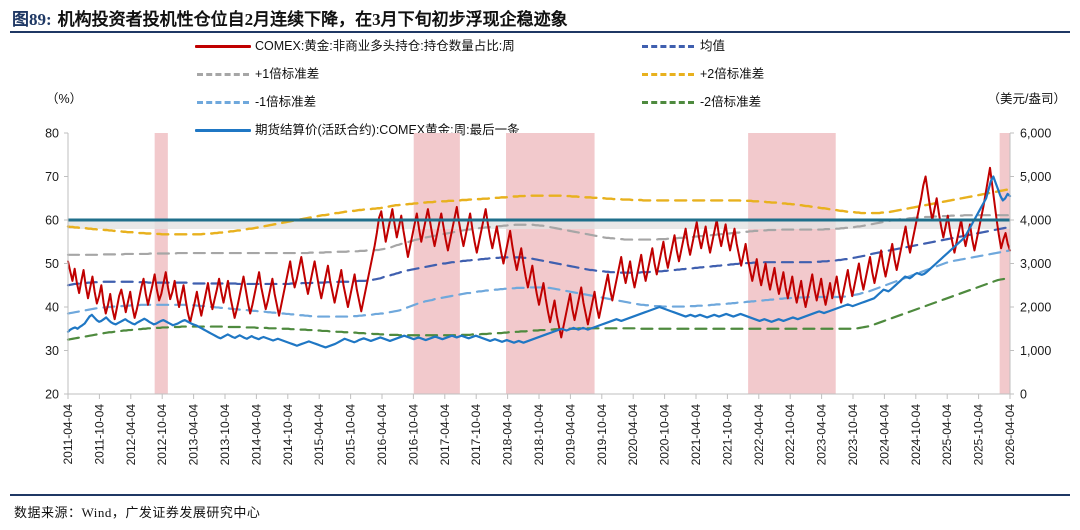  I want to click on x-axis-tick-label: 2021-10-04, so click(727, 435).